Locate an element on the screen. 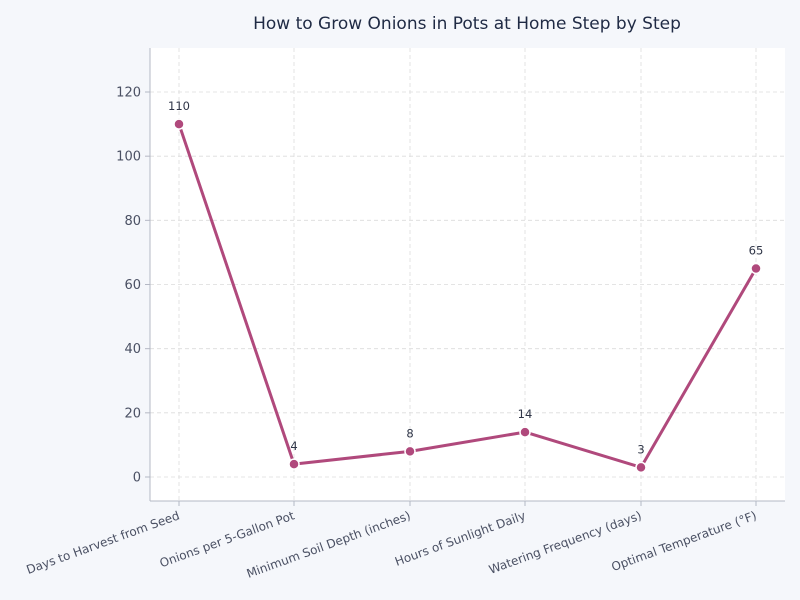 The image size is (800, 600). y-axis-ticks: 0 20 40 60 80 100 120 is located at coordinates (133, 286).